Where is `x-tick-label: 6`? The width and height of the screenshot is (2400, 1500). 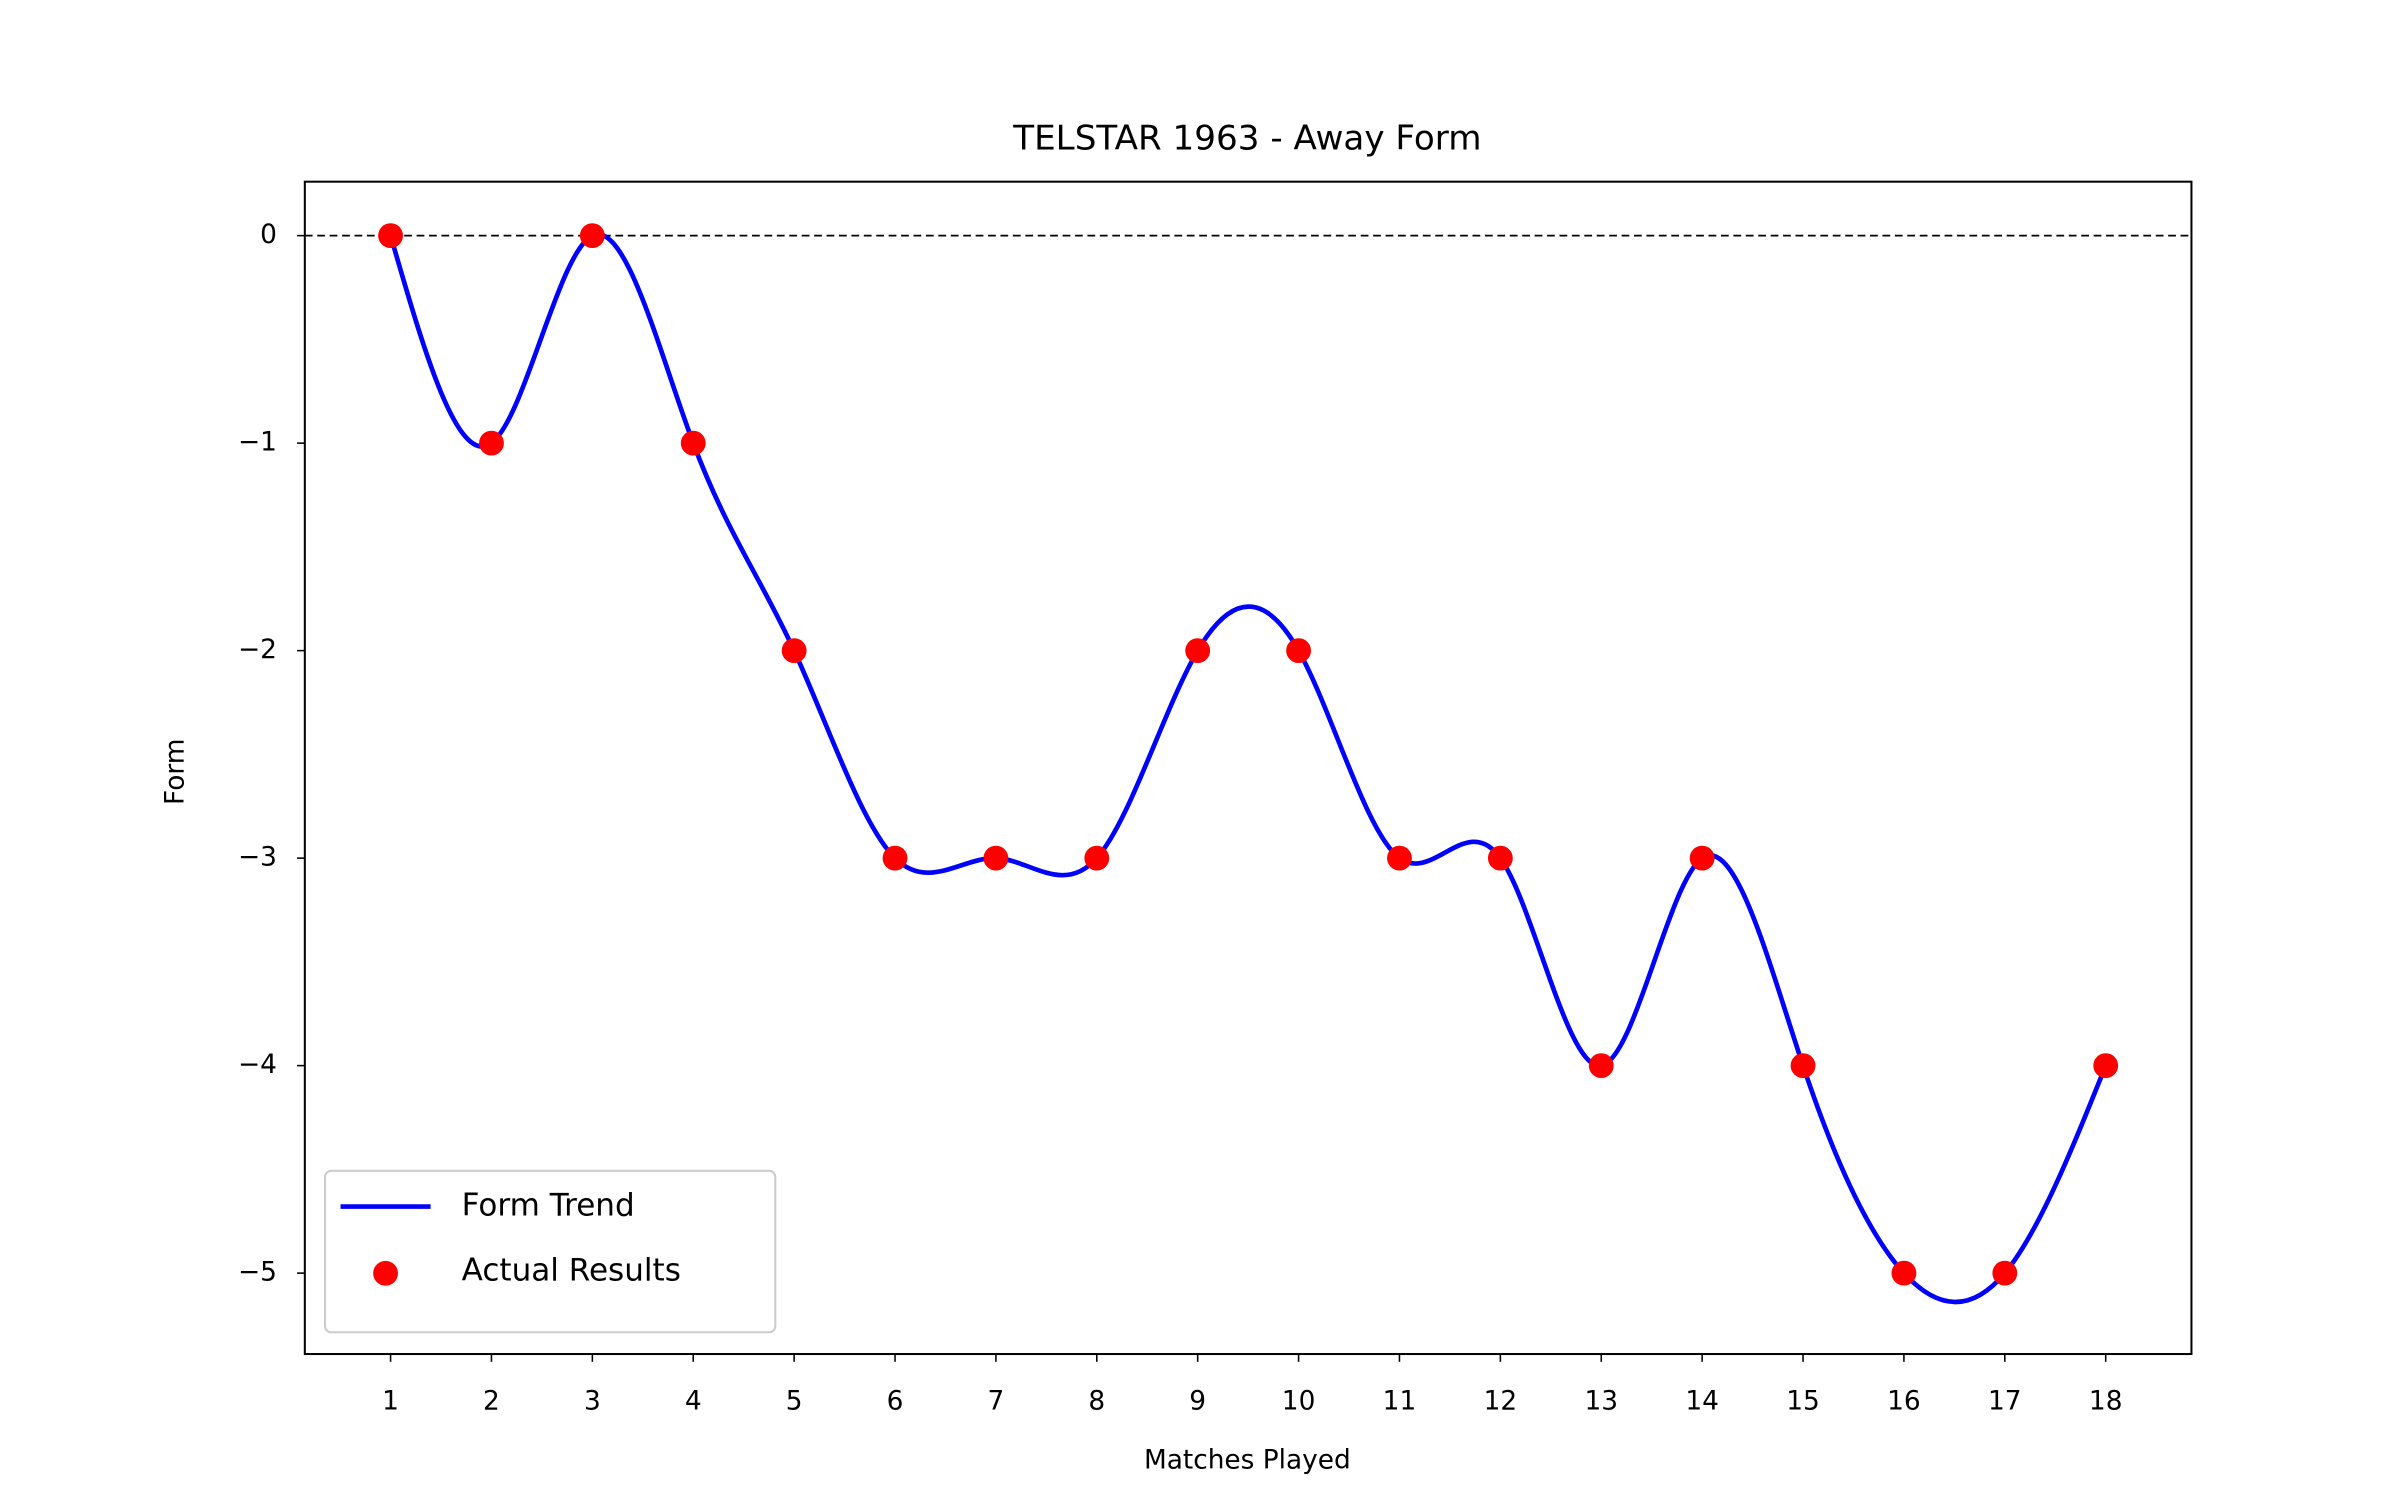 x-tick-label: 6 is located at coordinates (895, 1402).